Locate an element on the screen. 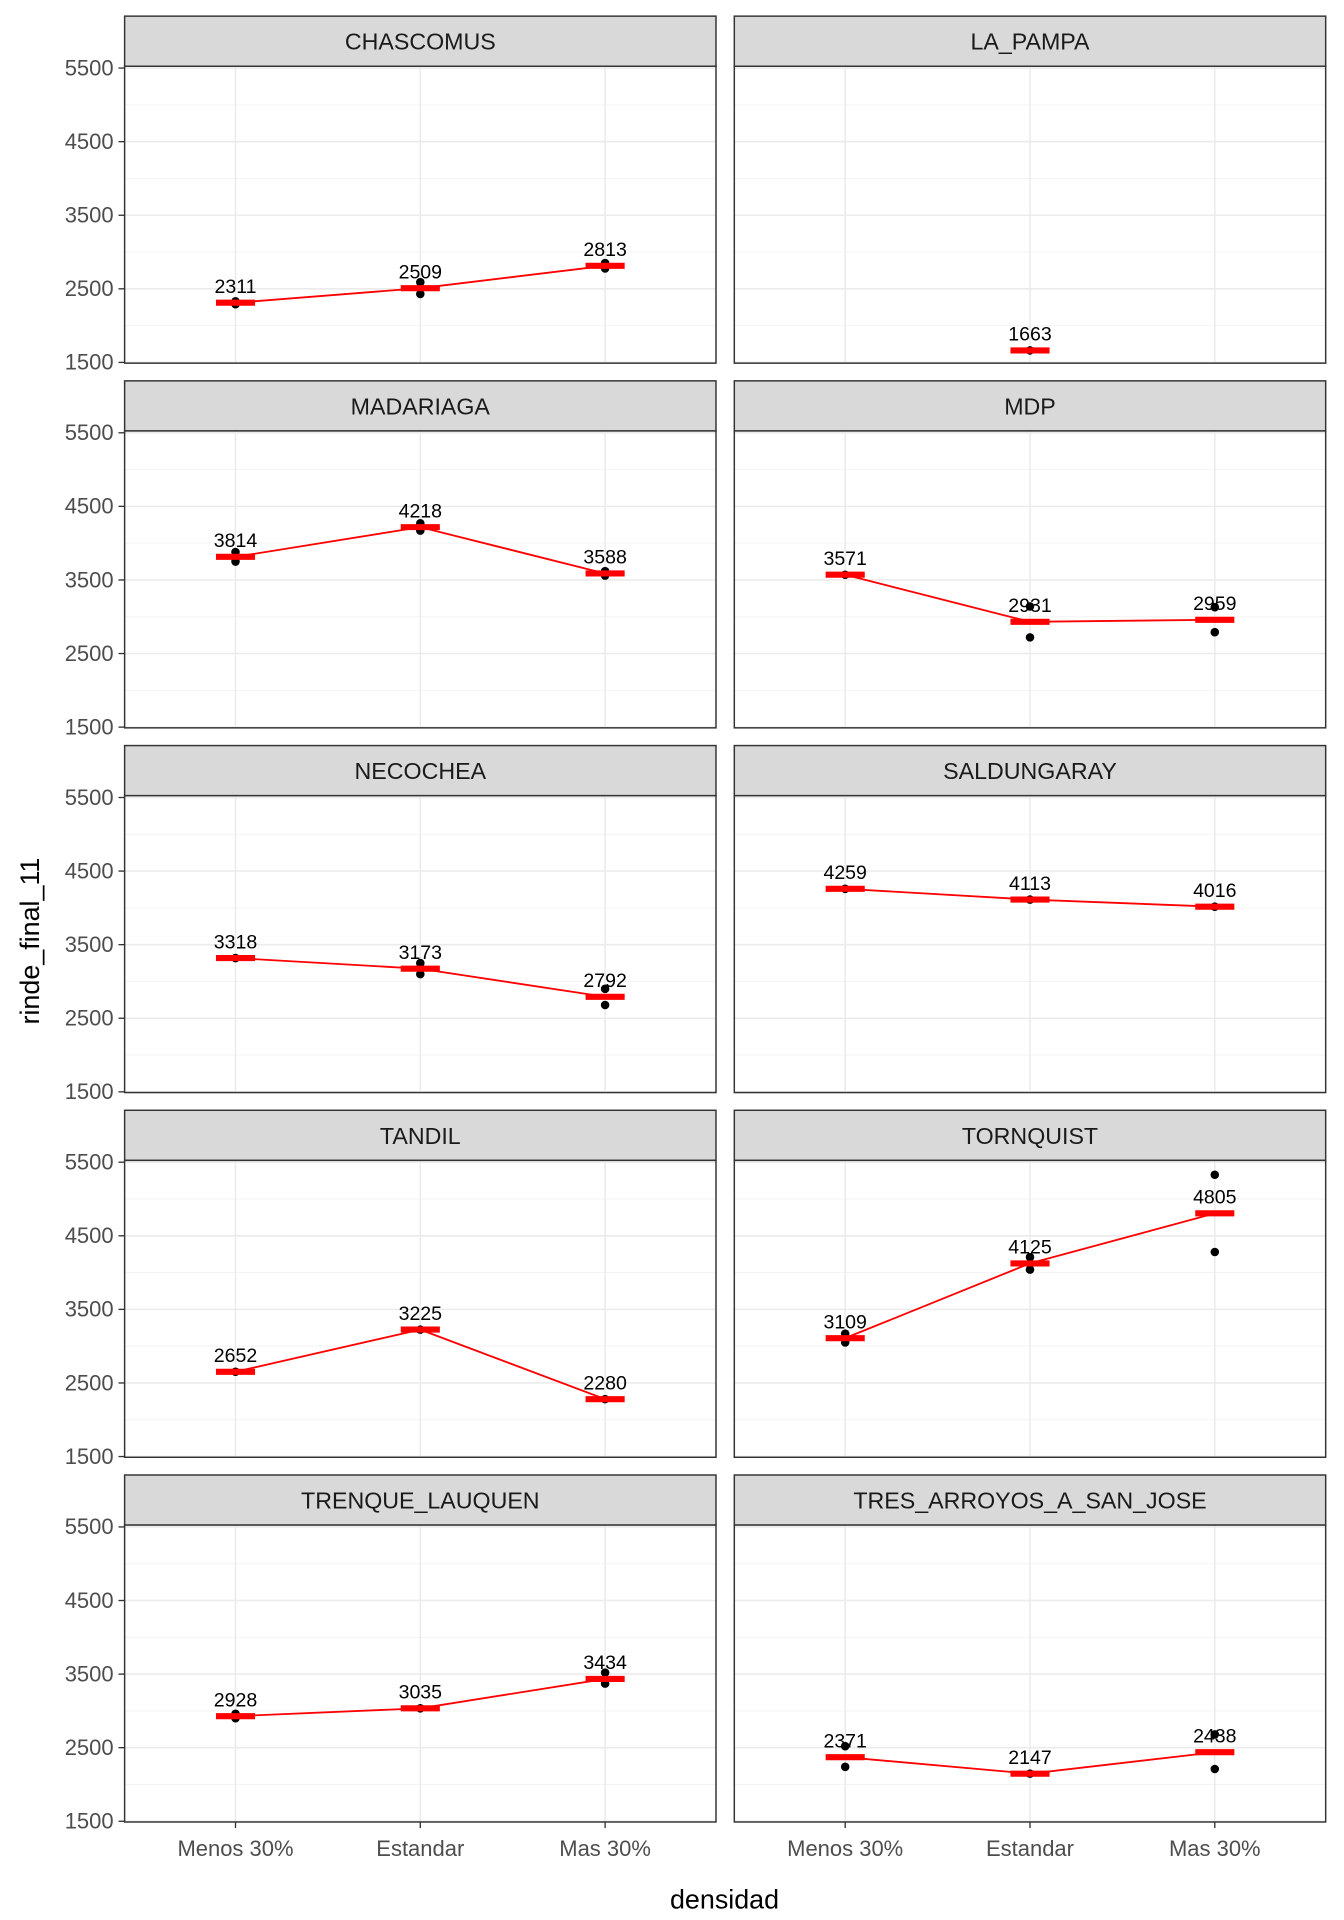 The image size is (1344, 1920). data-label: 3109 is located at coordinates (844, 1322).